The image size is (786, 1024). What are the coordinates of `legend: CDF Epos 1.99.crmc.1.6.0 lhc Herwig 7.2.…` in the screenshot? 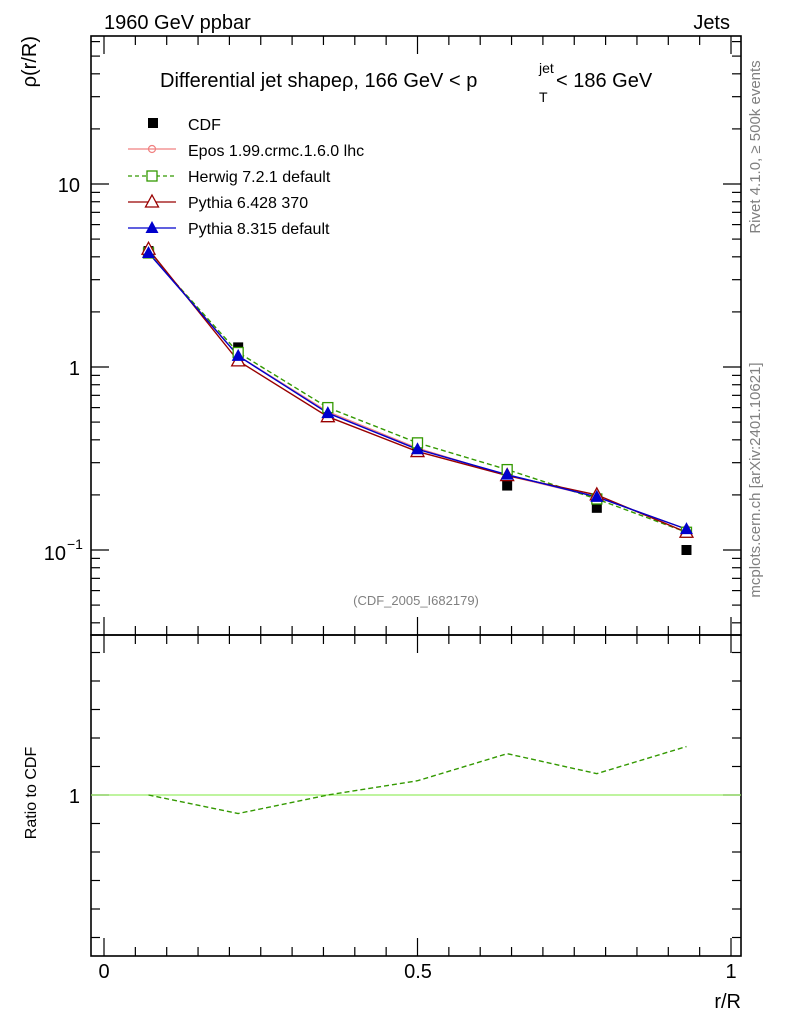 It's located at (246, 177).